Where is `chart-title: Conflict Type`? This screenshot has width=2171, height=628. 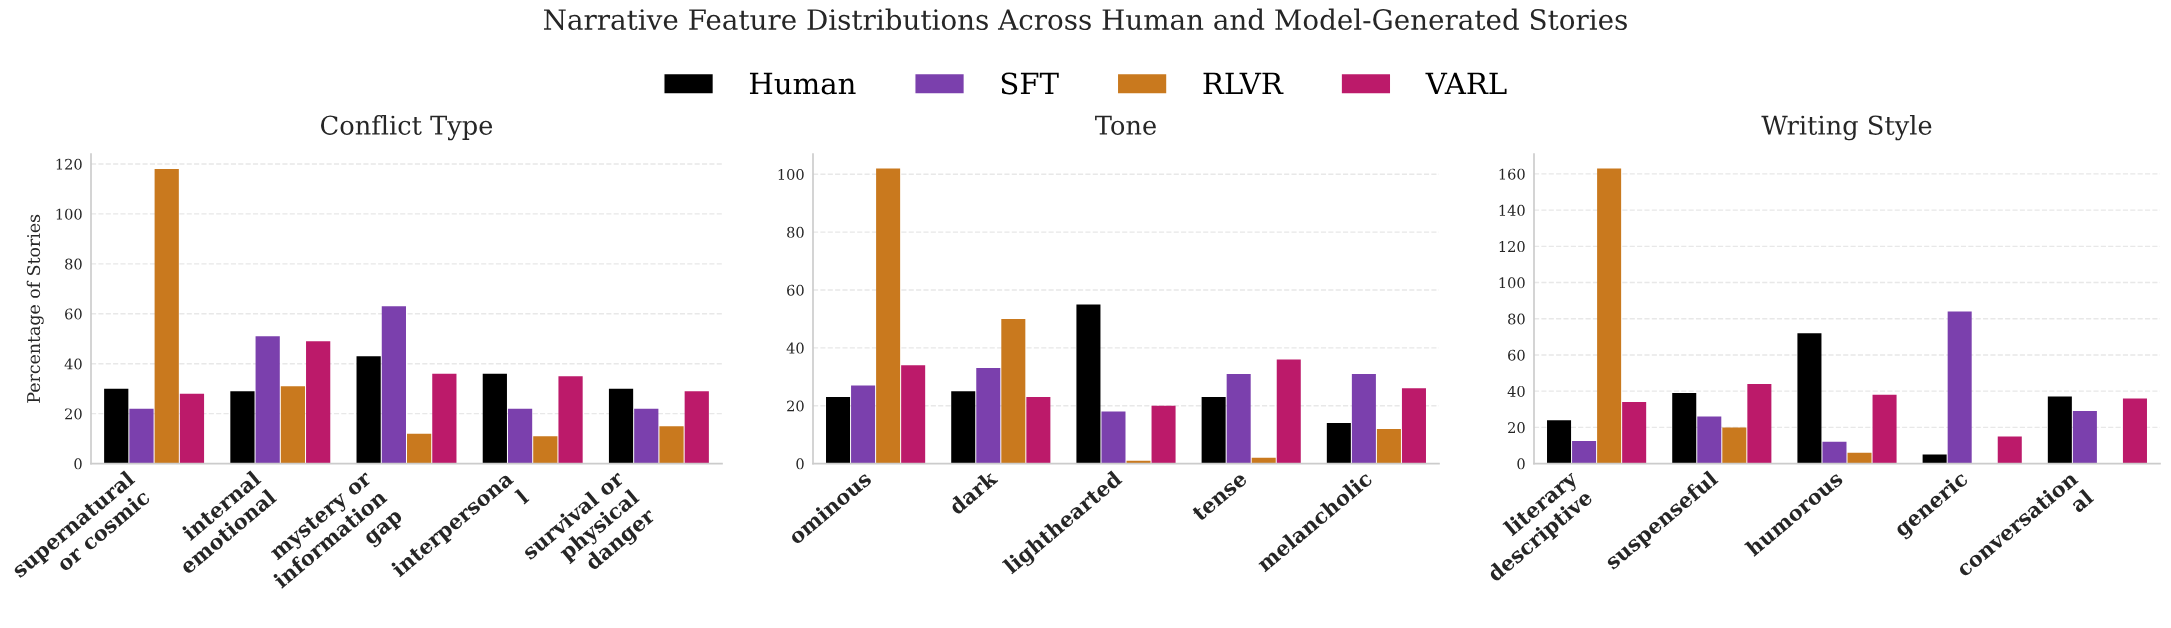
chart-title: Conflict Type is located at coordinates (407, 128).